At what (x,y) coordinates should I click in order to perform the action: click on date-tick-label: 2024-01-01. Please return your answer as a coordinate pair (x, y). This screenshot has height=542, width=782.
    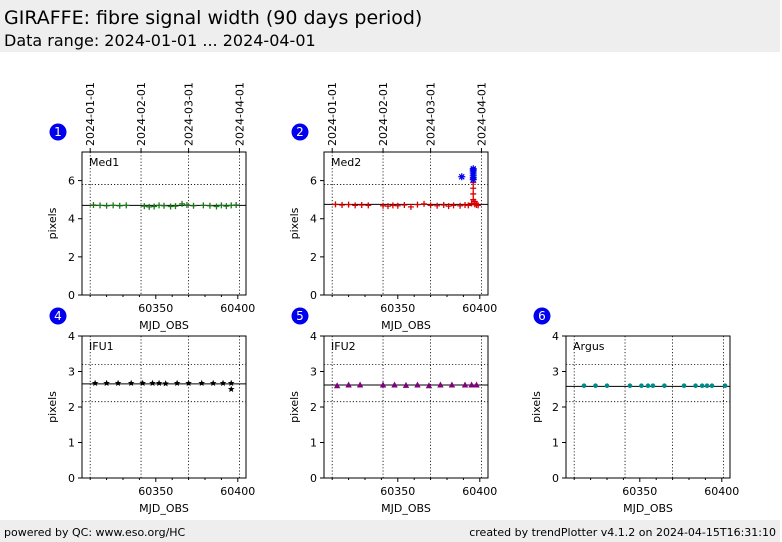
    Looking at the image, I should click on (90, 114).